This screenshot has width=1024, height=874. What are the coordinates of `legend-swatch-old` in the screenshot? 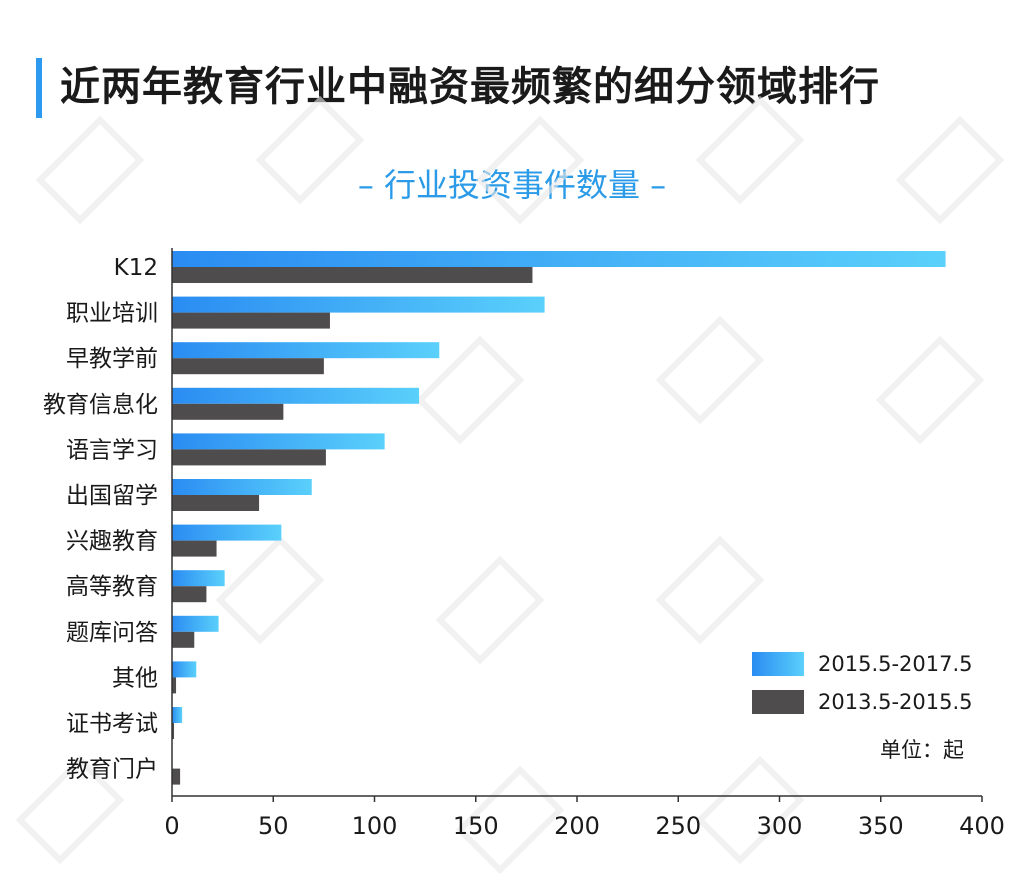 It's located at (778, 702).